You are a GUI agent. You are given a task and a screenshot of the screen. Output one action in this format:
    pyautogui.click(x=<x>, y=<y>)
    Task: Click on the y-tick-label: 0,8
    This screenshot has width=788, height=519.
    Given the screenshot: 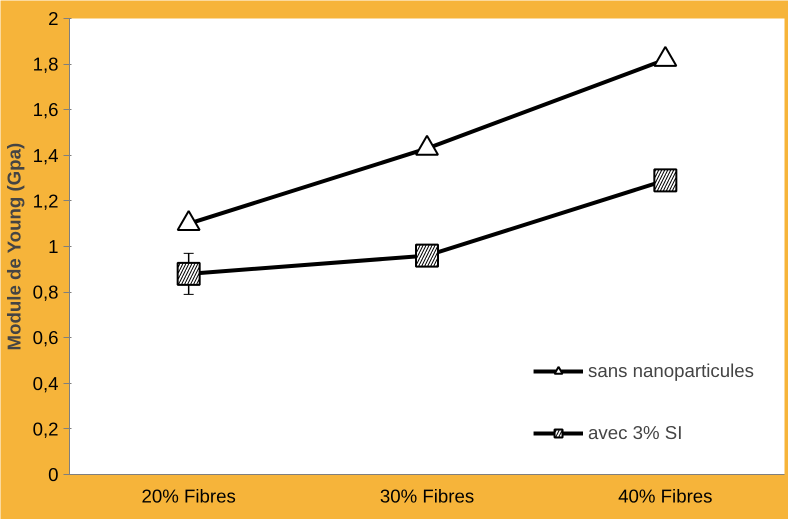 What is the action you would take?
    pyautogui.click(x=45, y=292)
    